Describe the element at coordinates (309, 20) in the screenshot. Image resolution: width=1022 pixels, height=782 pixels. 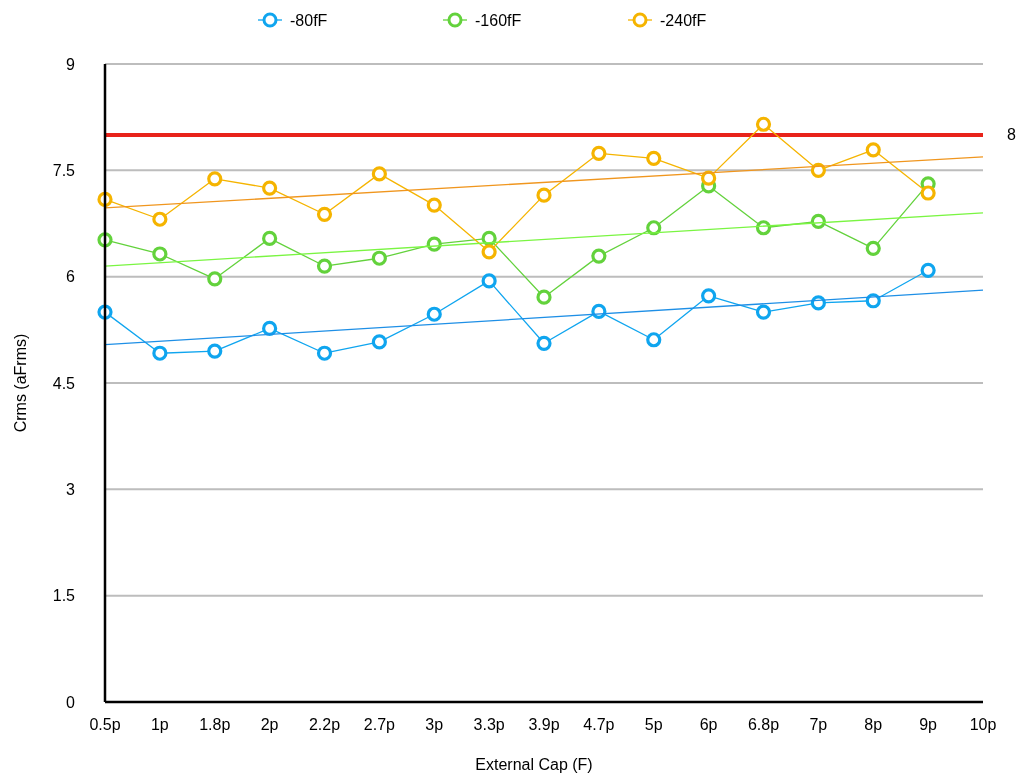
I see `legend-label: -80fF` at that location.